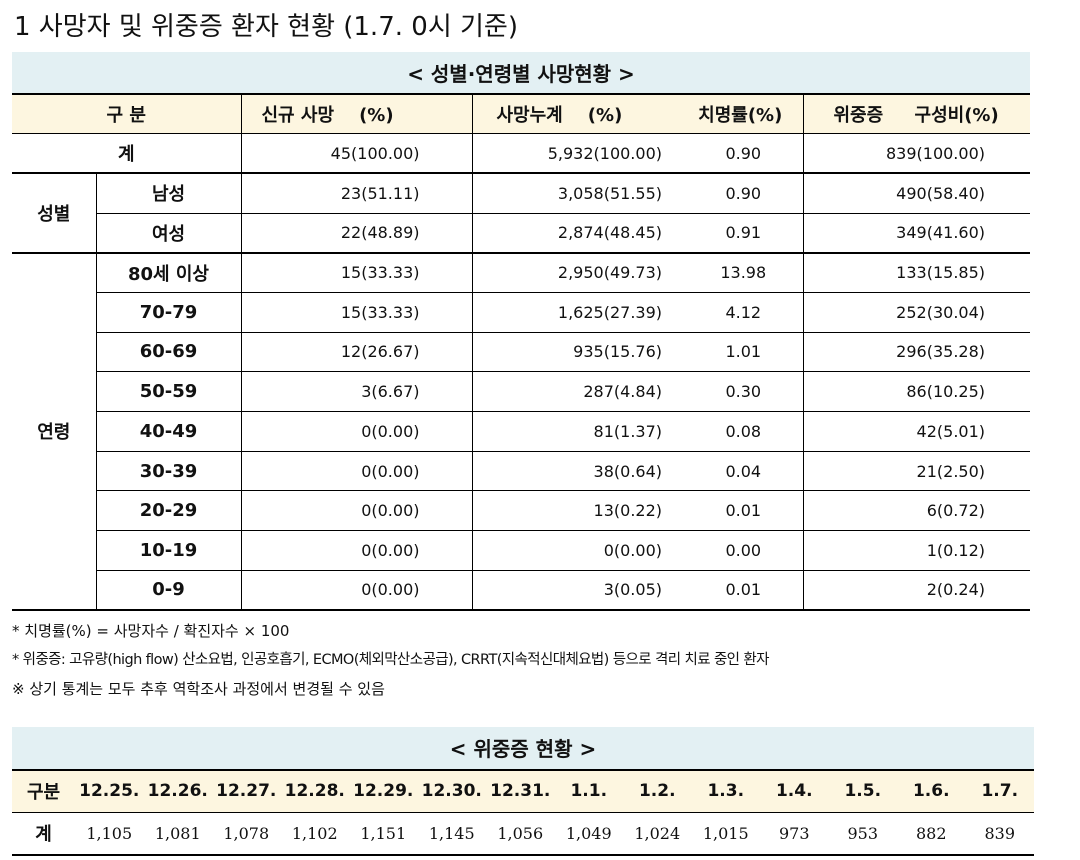 This screenshot has height=860, width=1080. Describe the element at coordinates (746, 154) in the screenshot. I see `data-cell: 0.90` at that location.